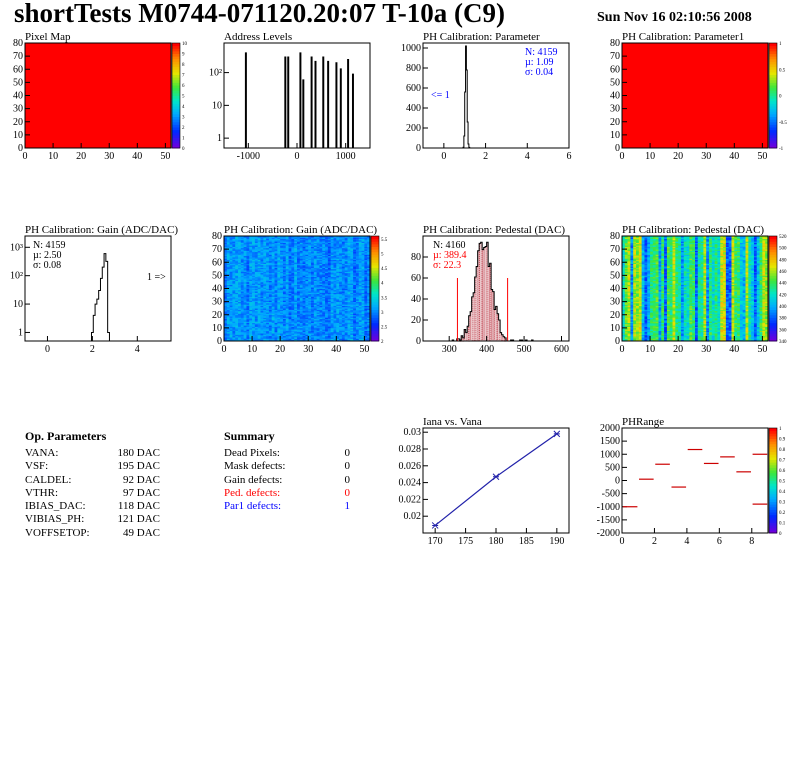 Image resolution: width=796 pixels, height=772 pixels. I want to click on palette-tick-label: 3.5, so click(384, 298).